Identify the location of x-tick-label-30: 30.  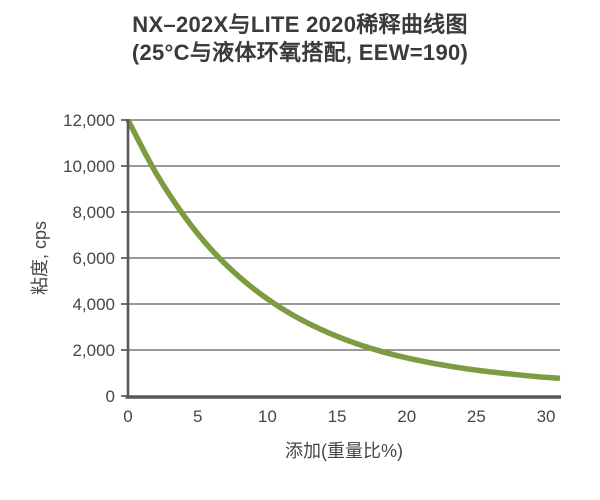
(546, 416).